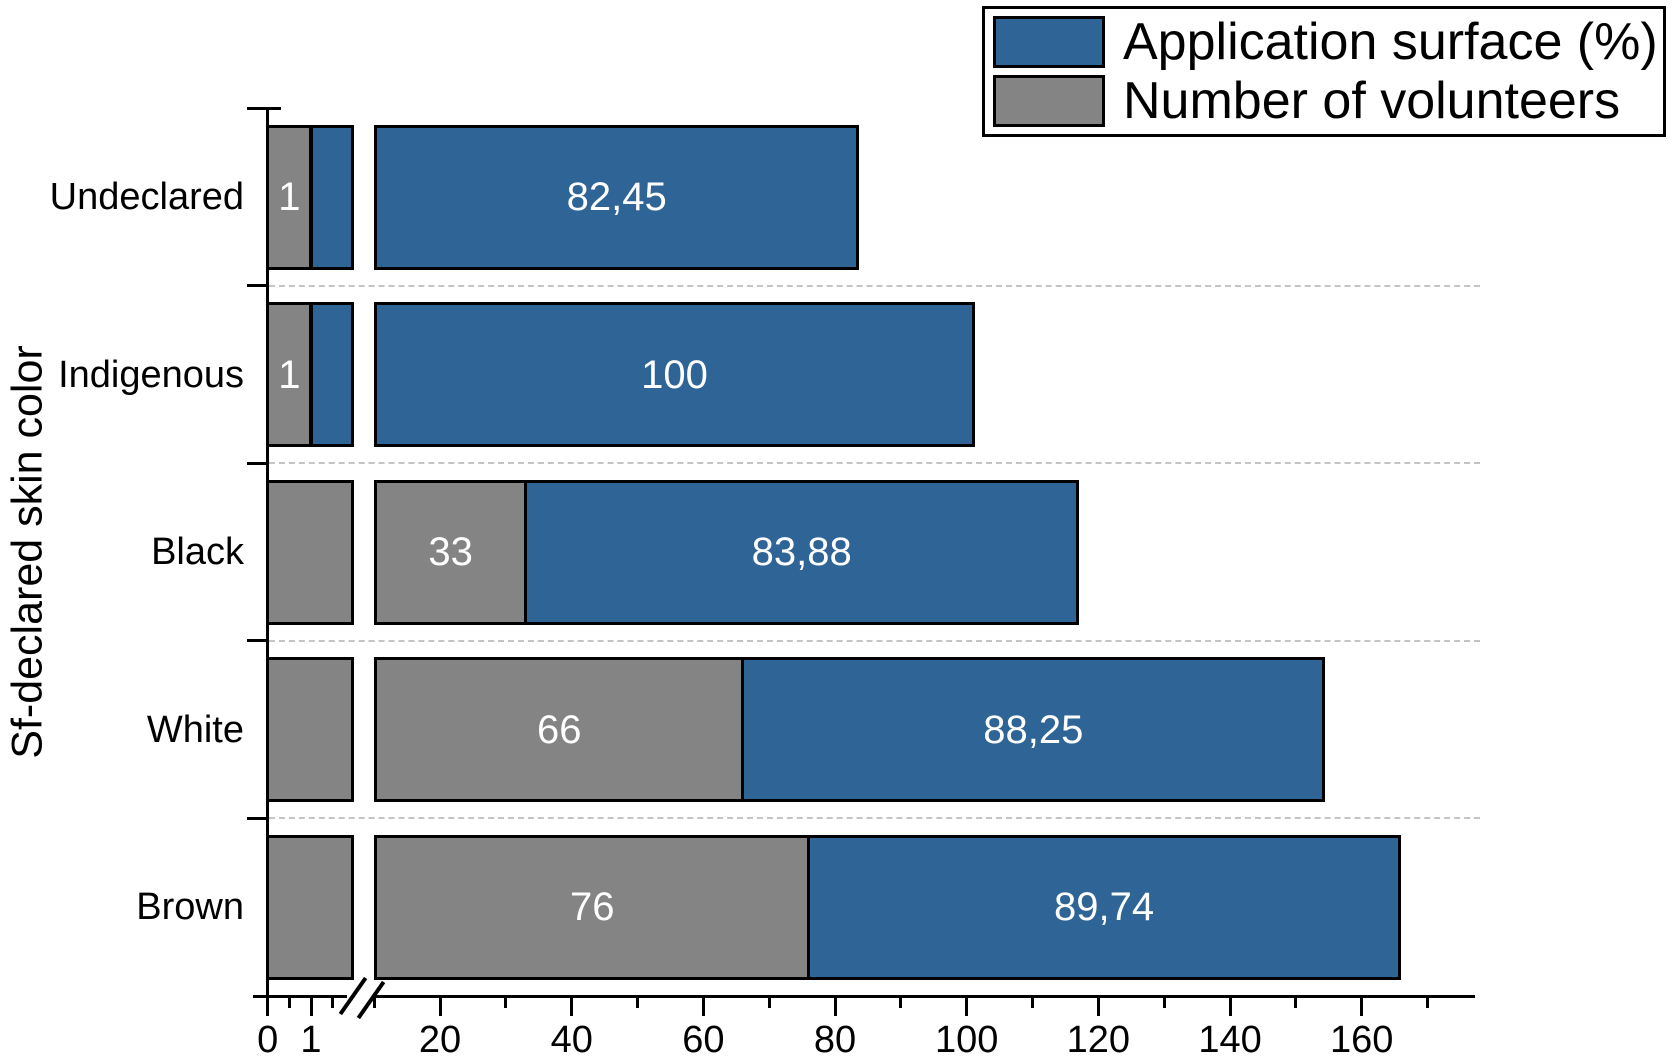 This screenshot has width=1675, height=1062. I want to click on bar-value-label: 33, so click(450, 552).